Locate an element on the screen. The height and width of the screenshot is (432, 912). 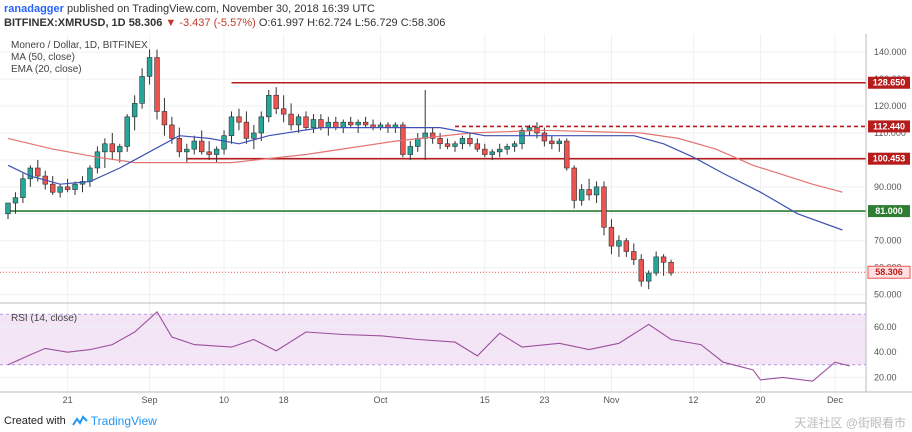
rsi-tick-label: 20.00 is located at coordinates (885, 377).